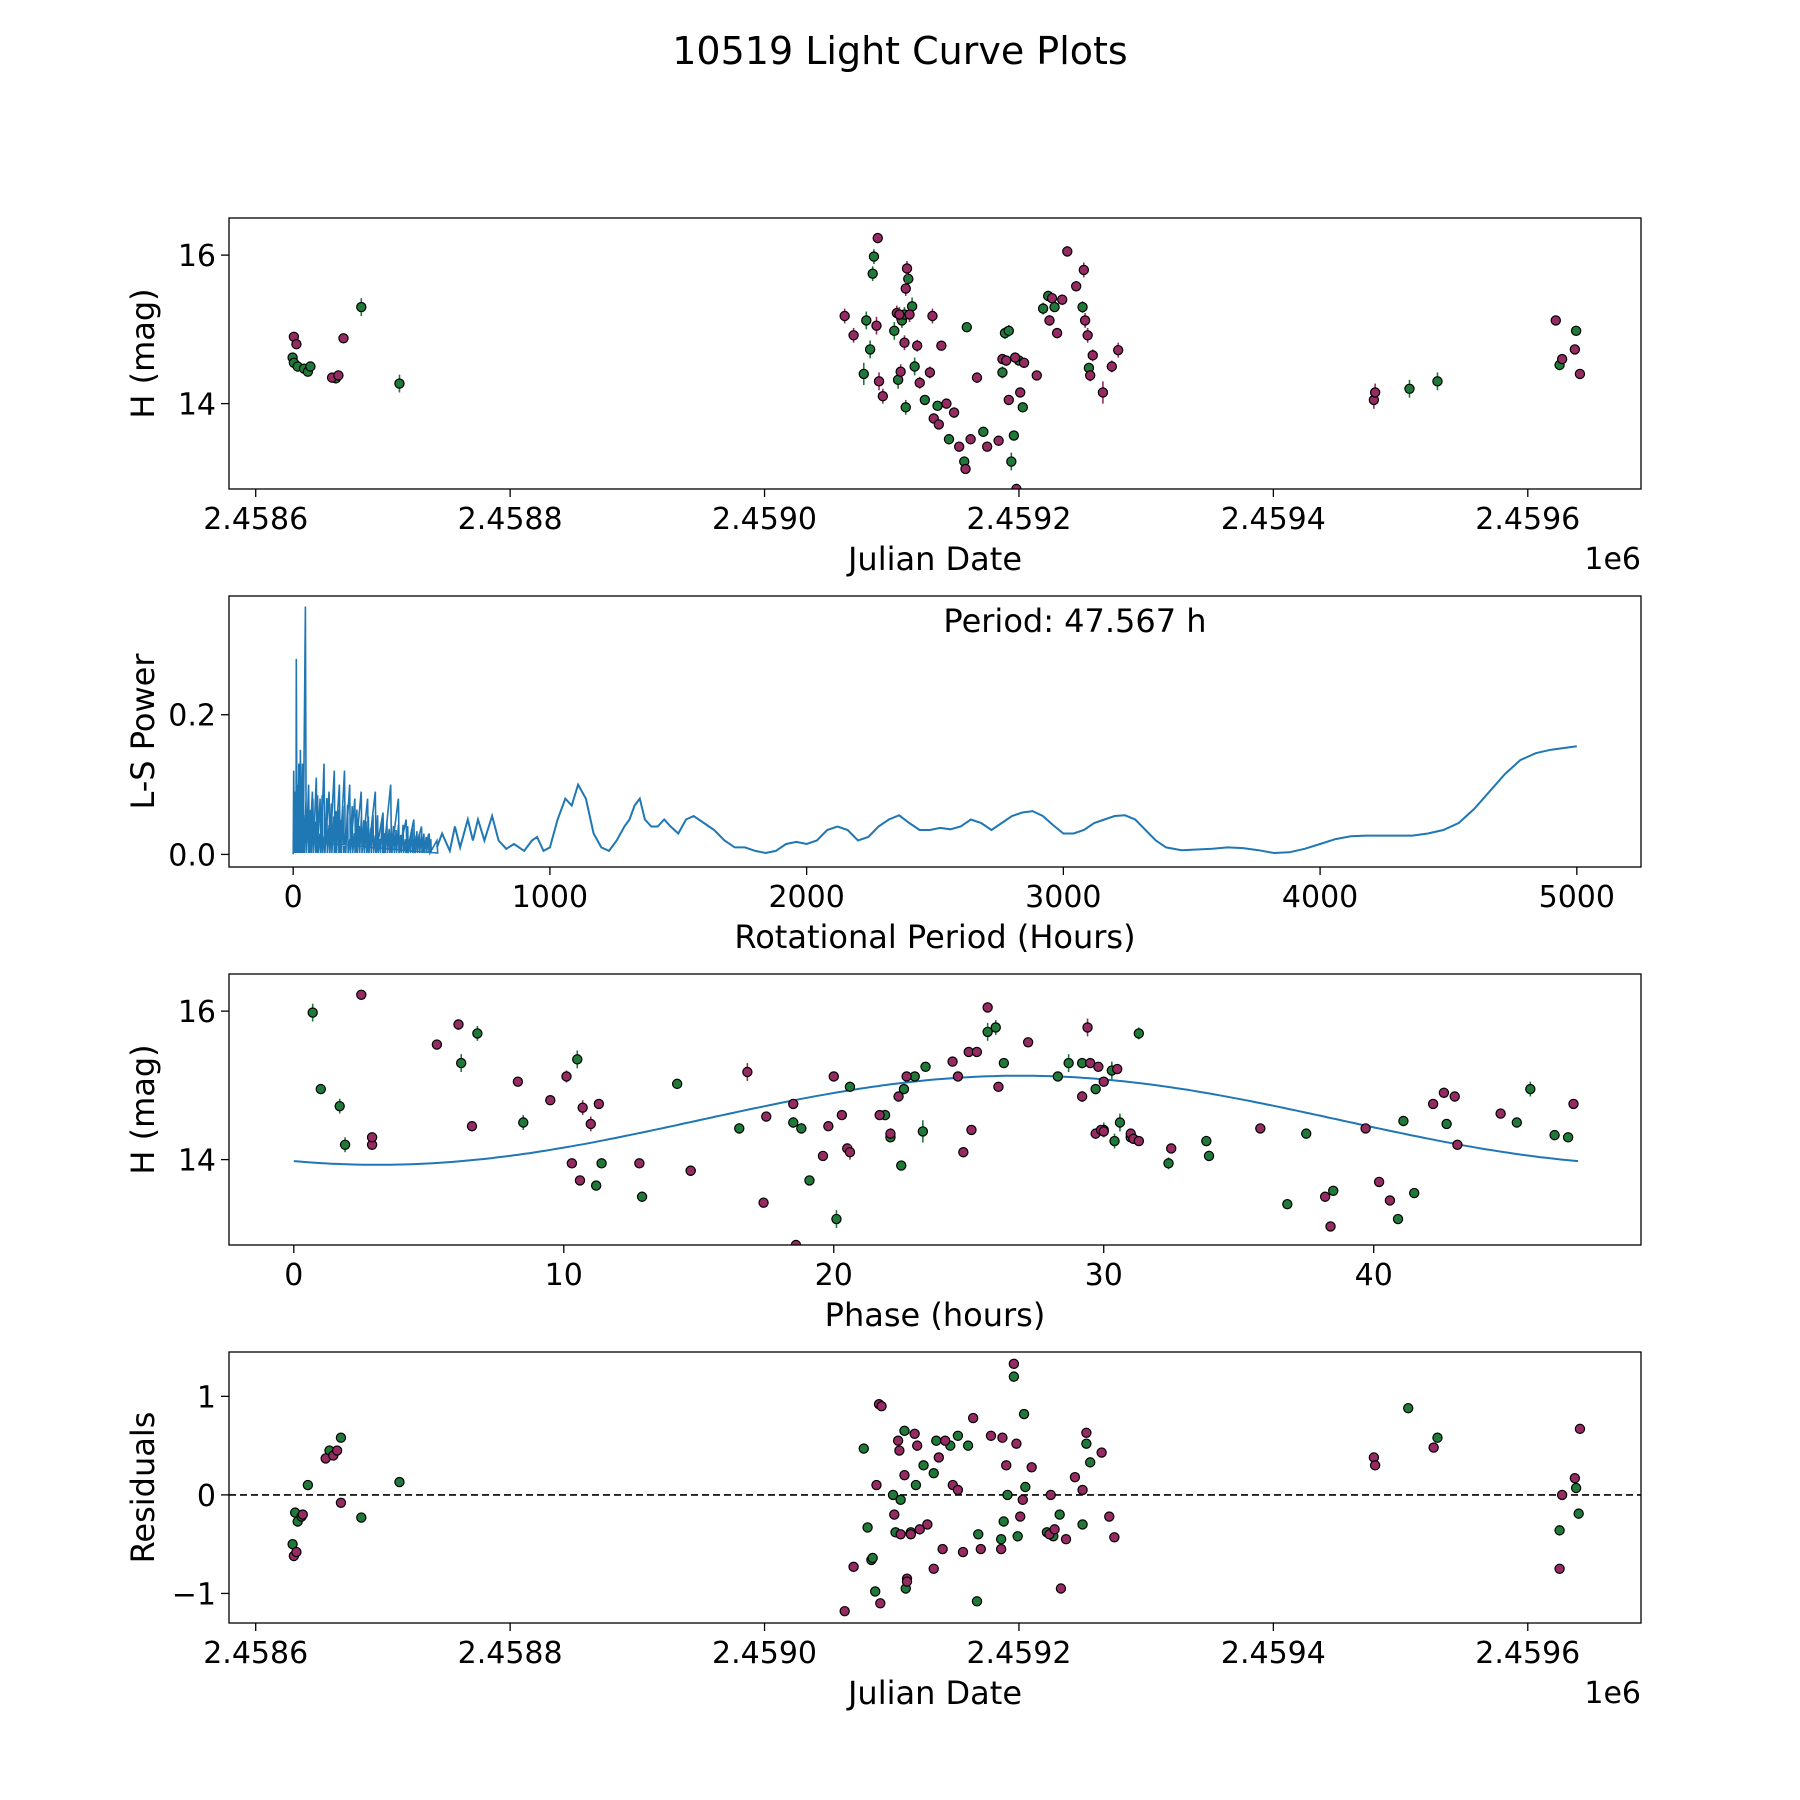 This screenshot has height=1800, width=1800. What do you see at coordinates (197, 1012) in the screenshot?
I see `y-tick-label: 16` at bounding box center [197, 1012].